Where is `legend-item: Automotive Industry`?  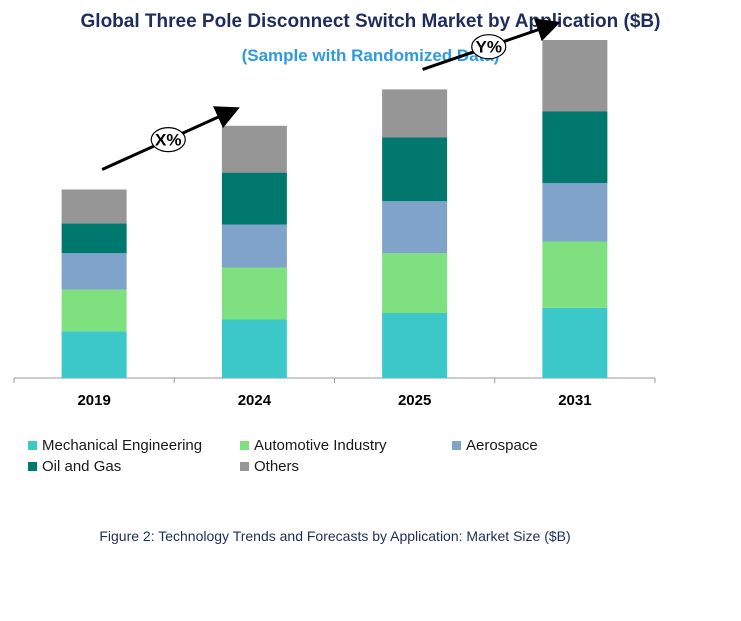 legend-item: Automotive Industry is located at coordinates (346, 445).